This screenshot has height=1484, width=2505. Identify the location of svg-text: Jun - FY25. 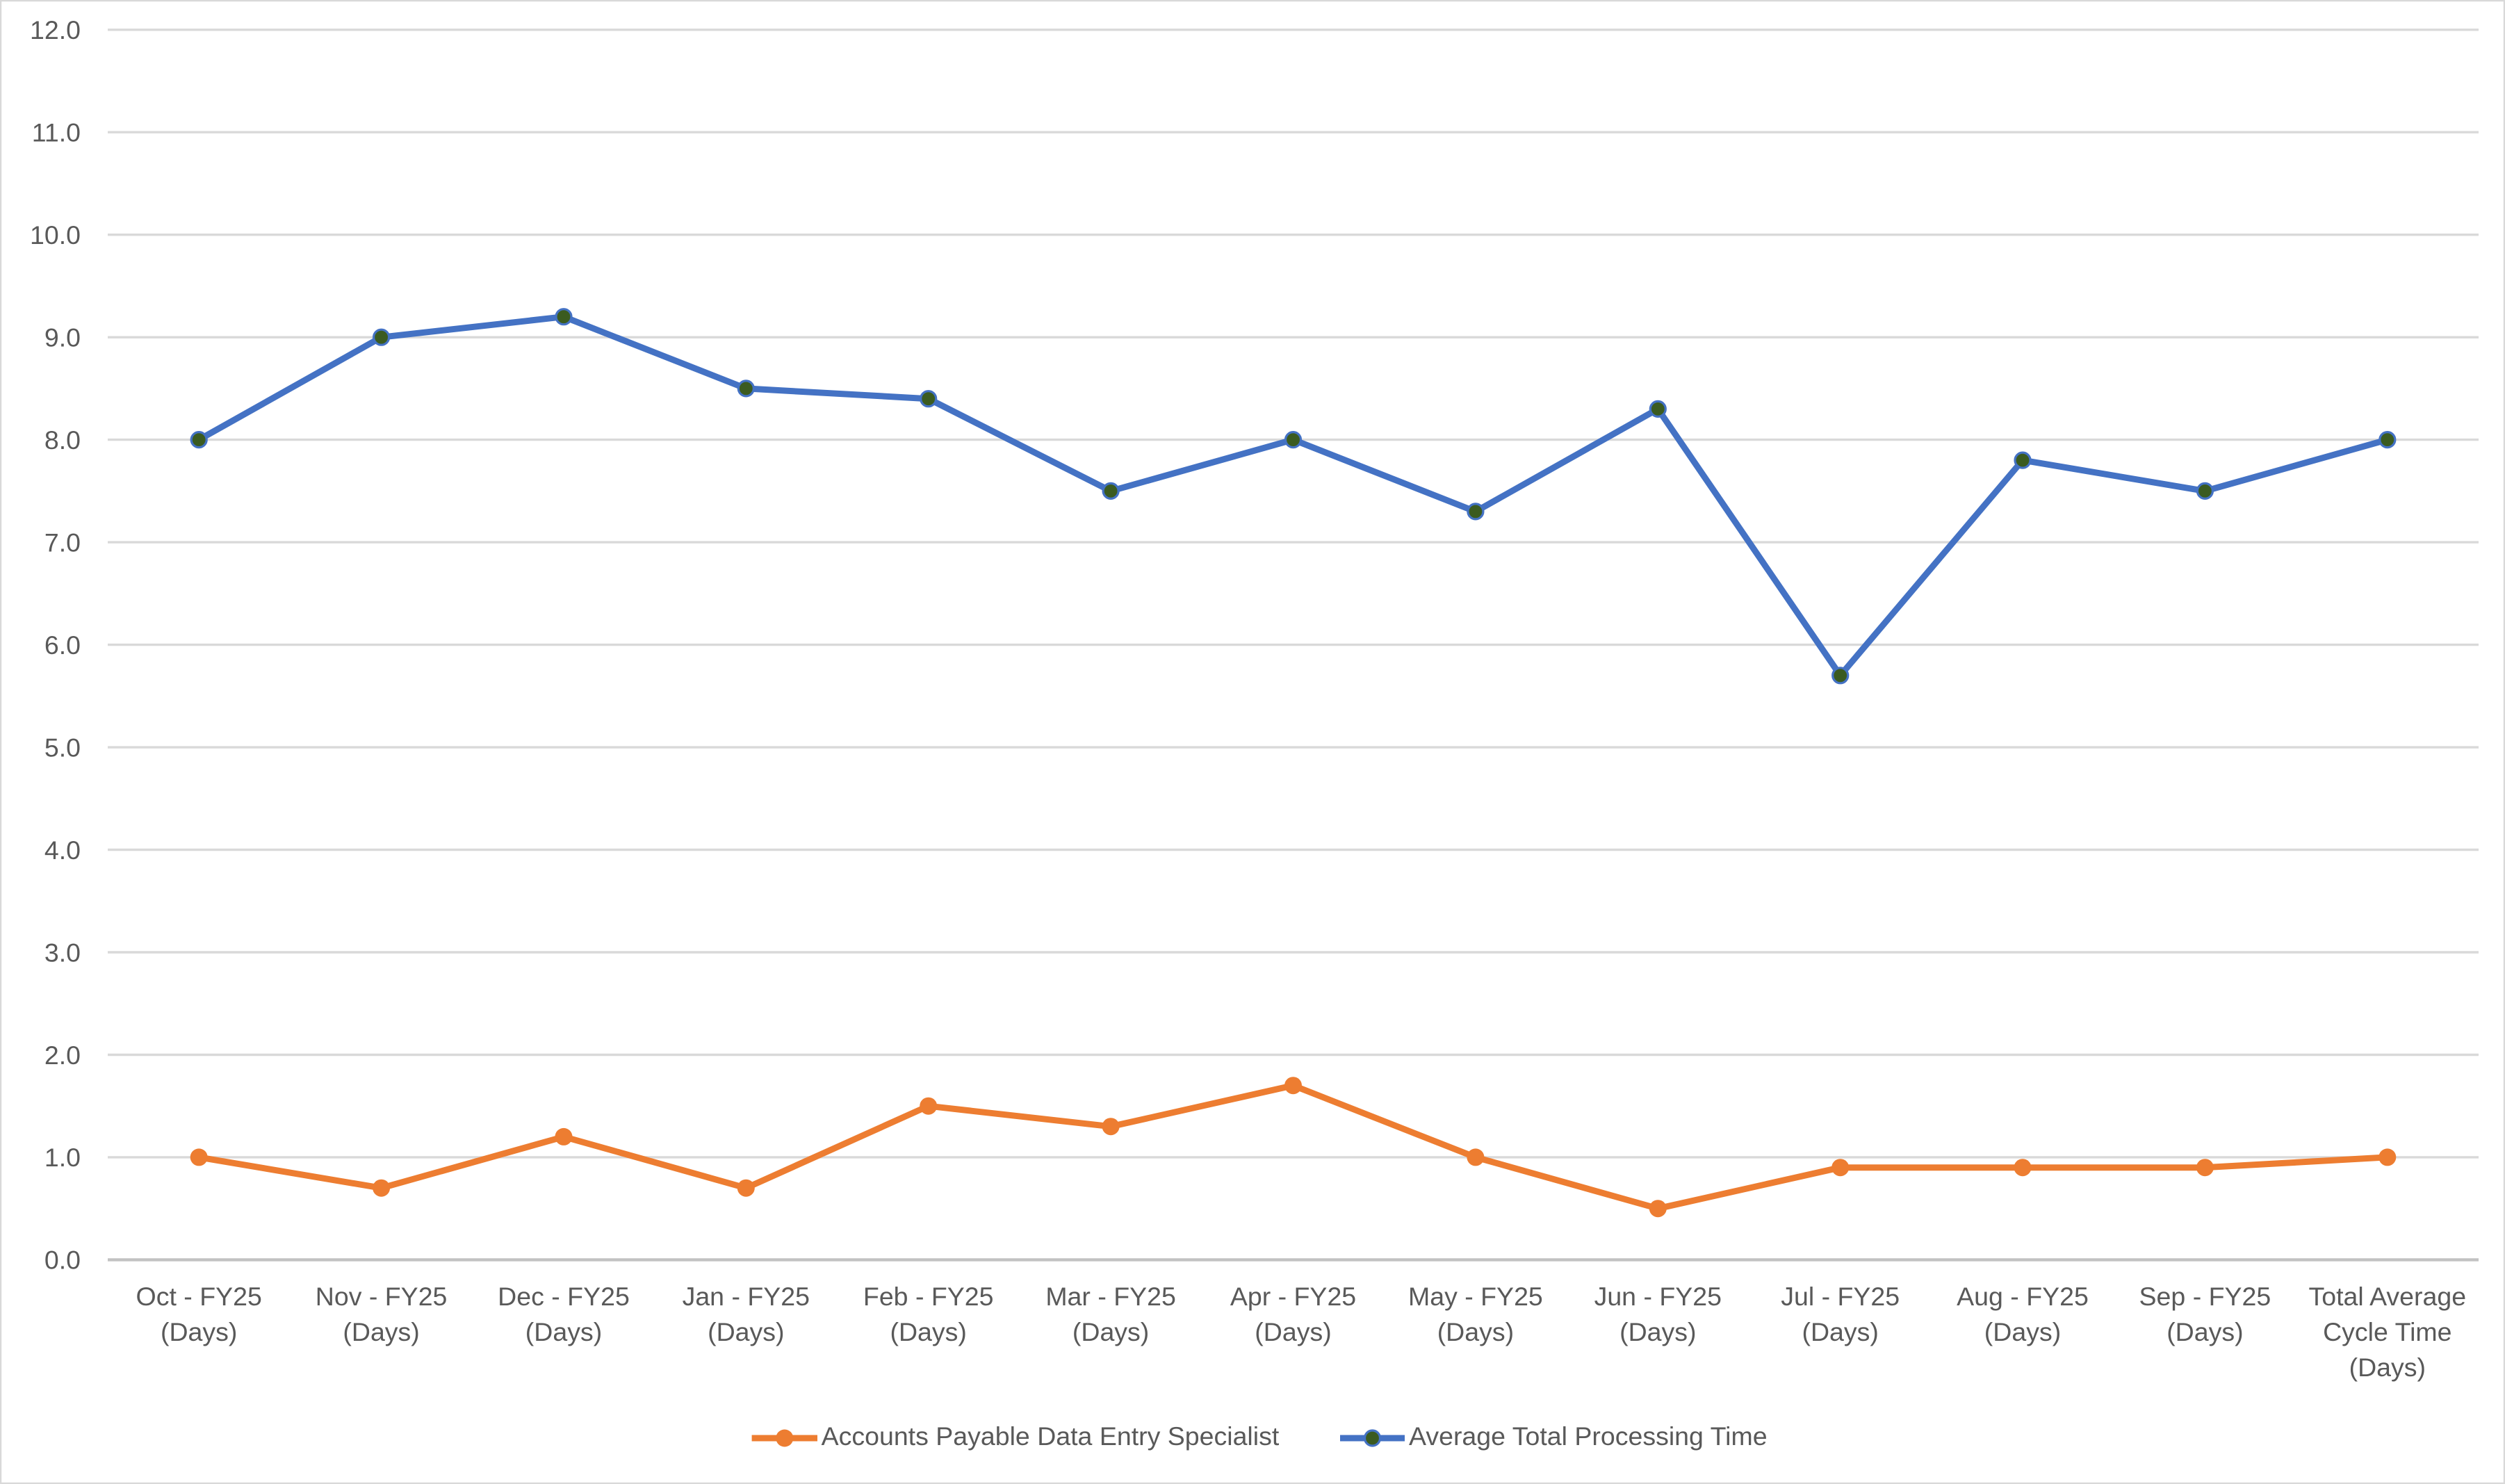
(1658, 1296).